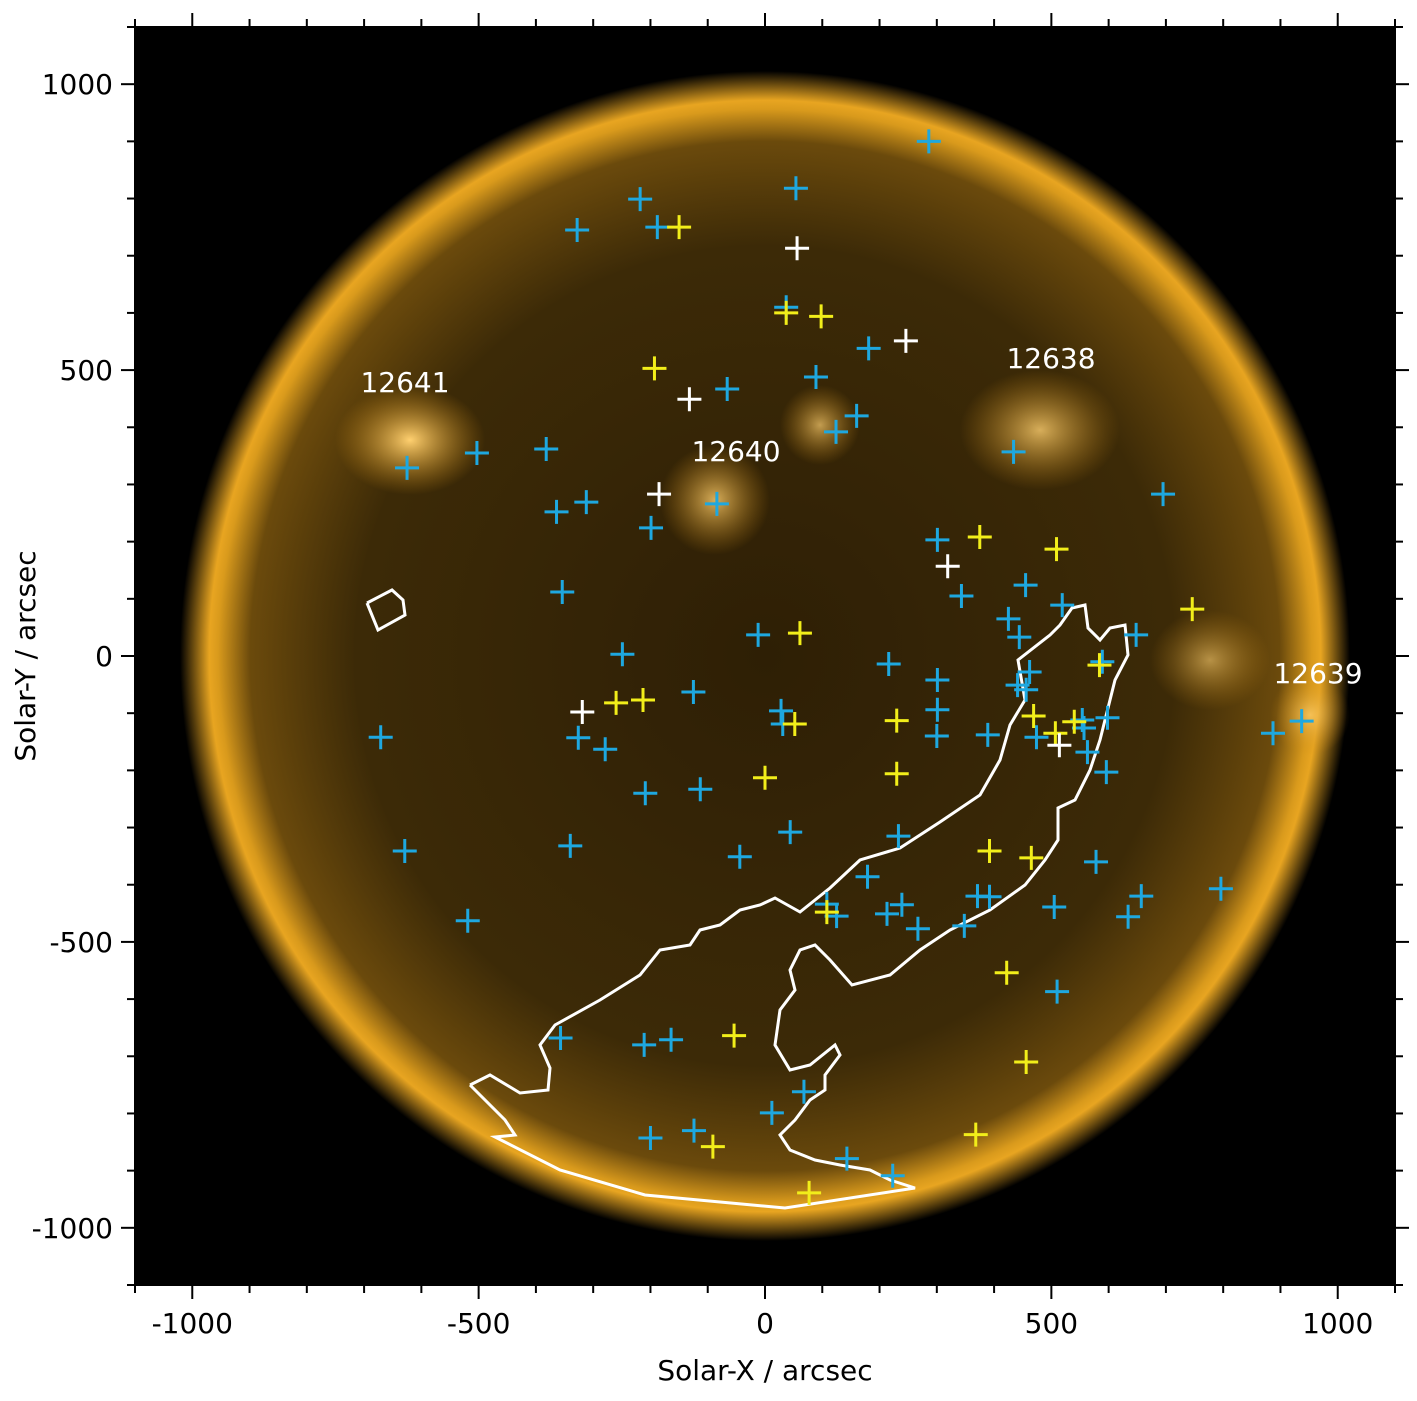 This screenshot has width=1417, height=1401. Describe the element at coordinates (479, 1323) in the screenshot. I see `x-tick-label: -500` at that location.